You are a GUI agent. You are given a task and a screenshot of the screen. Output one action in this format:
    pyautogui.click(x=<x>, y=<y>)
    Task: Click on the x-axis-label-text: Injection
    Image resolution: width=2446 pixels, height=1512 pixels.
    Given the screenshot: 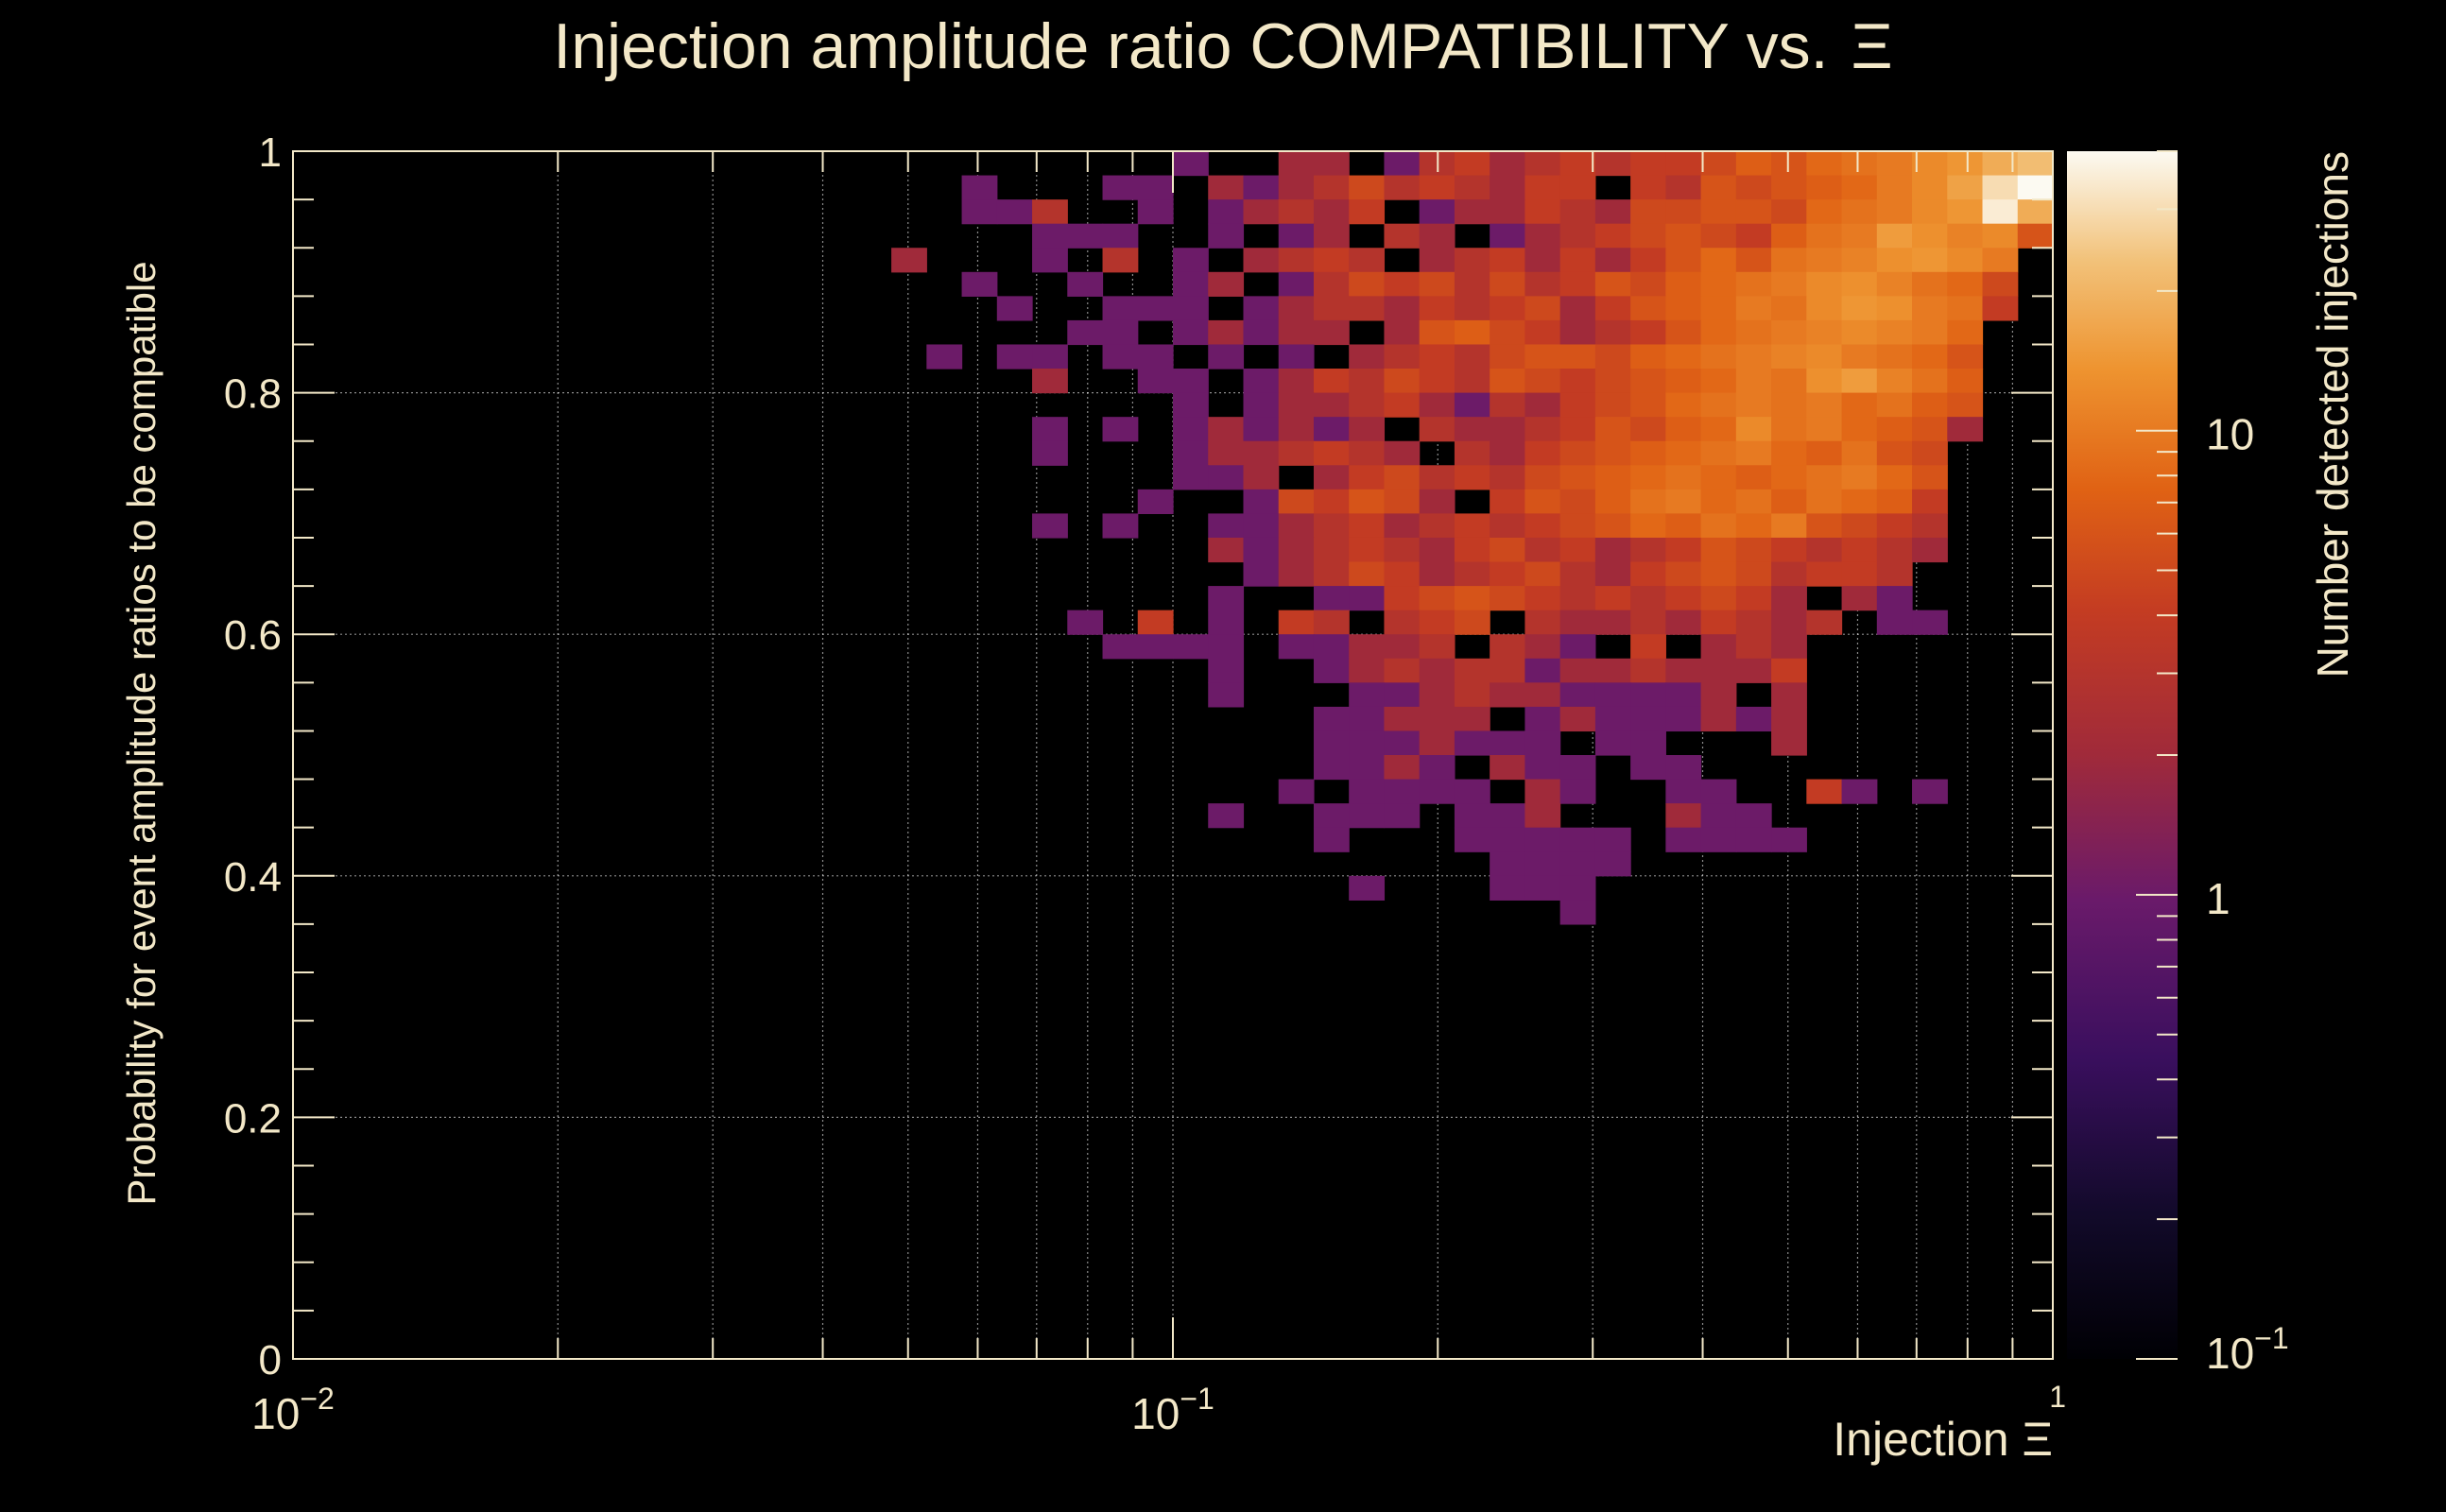 What is the action you would take?
    pyautogui.click(x=1920, y=1439)
    